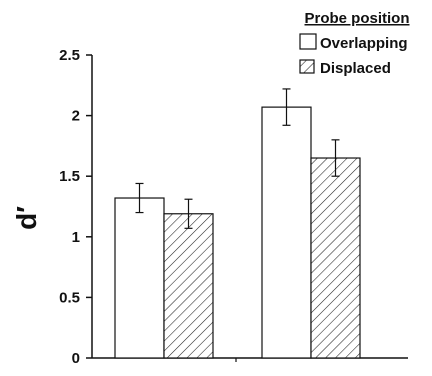 The width and height of the screenshot is (432, 376). What do you see at coordinates (26, 218) in the screenshot?
I see `y-axis-label: d′` at bounding box center [26, 218].